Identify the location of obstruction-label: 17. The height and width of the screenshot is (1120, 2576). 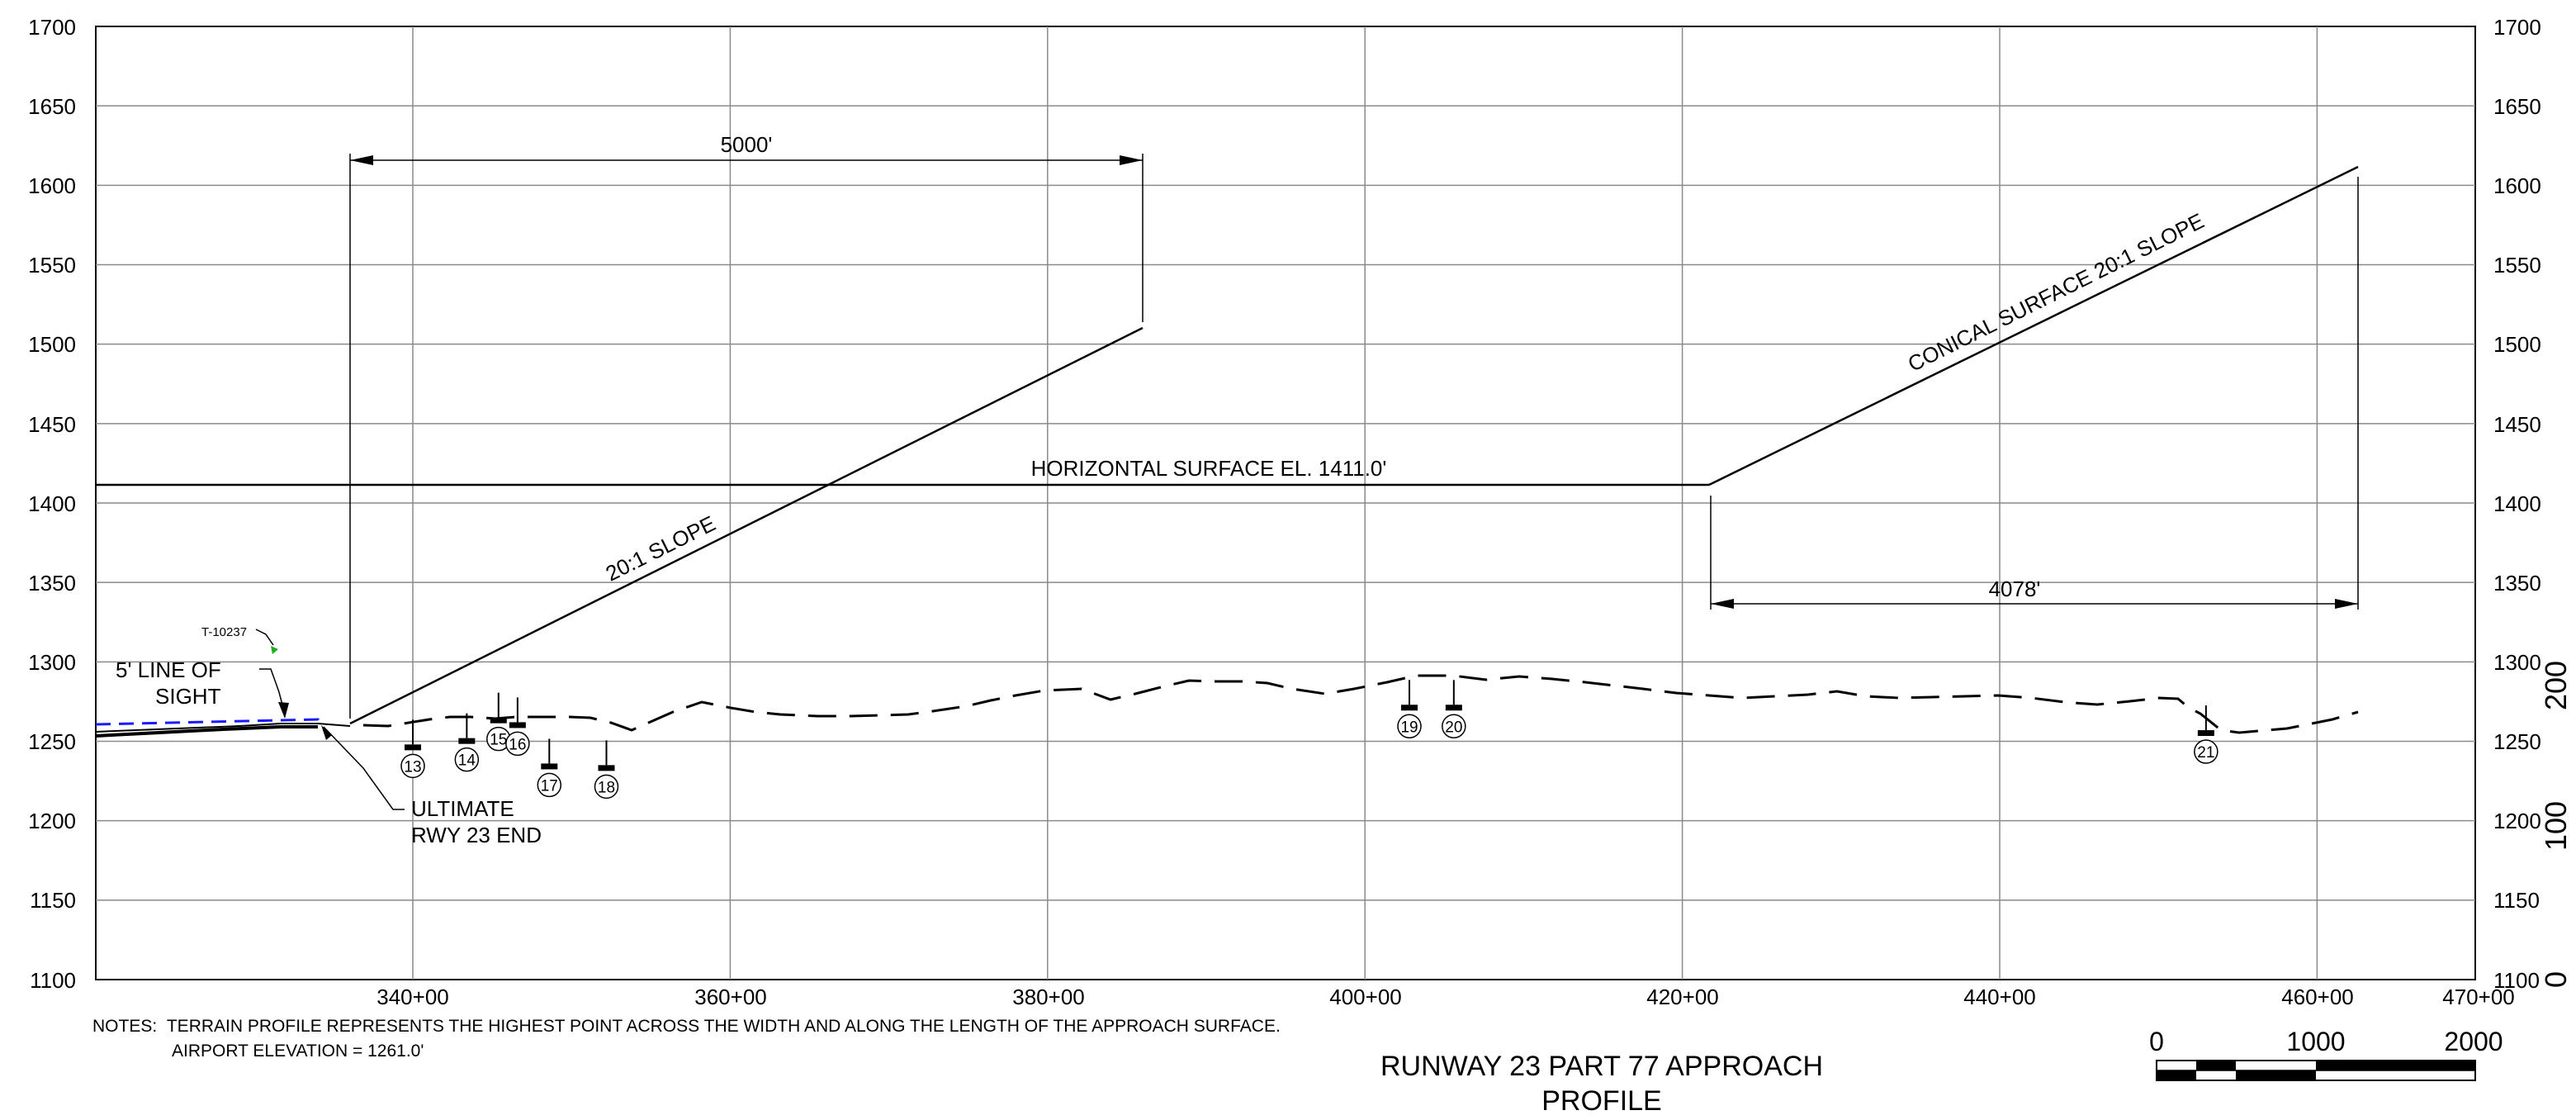
(549, 786).